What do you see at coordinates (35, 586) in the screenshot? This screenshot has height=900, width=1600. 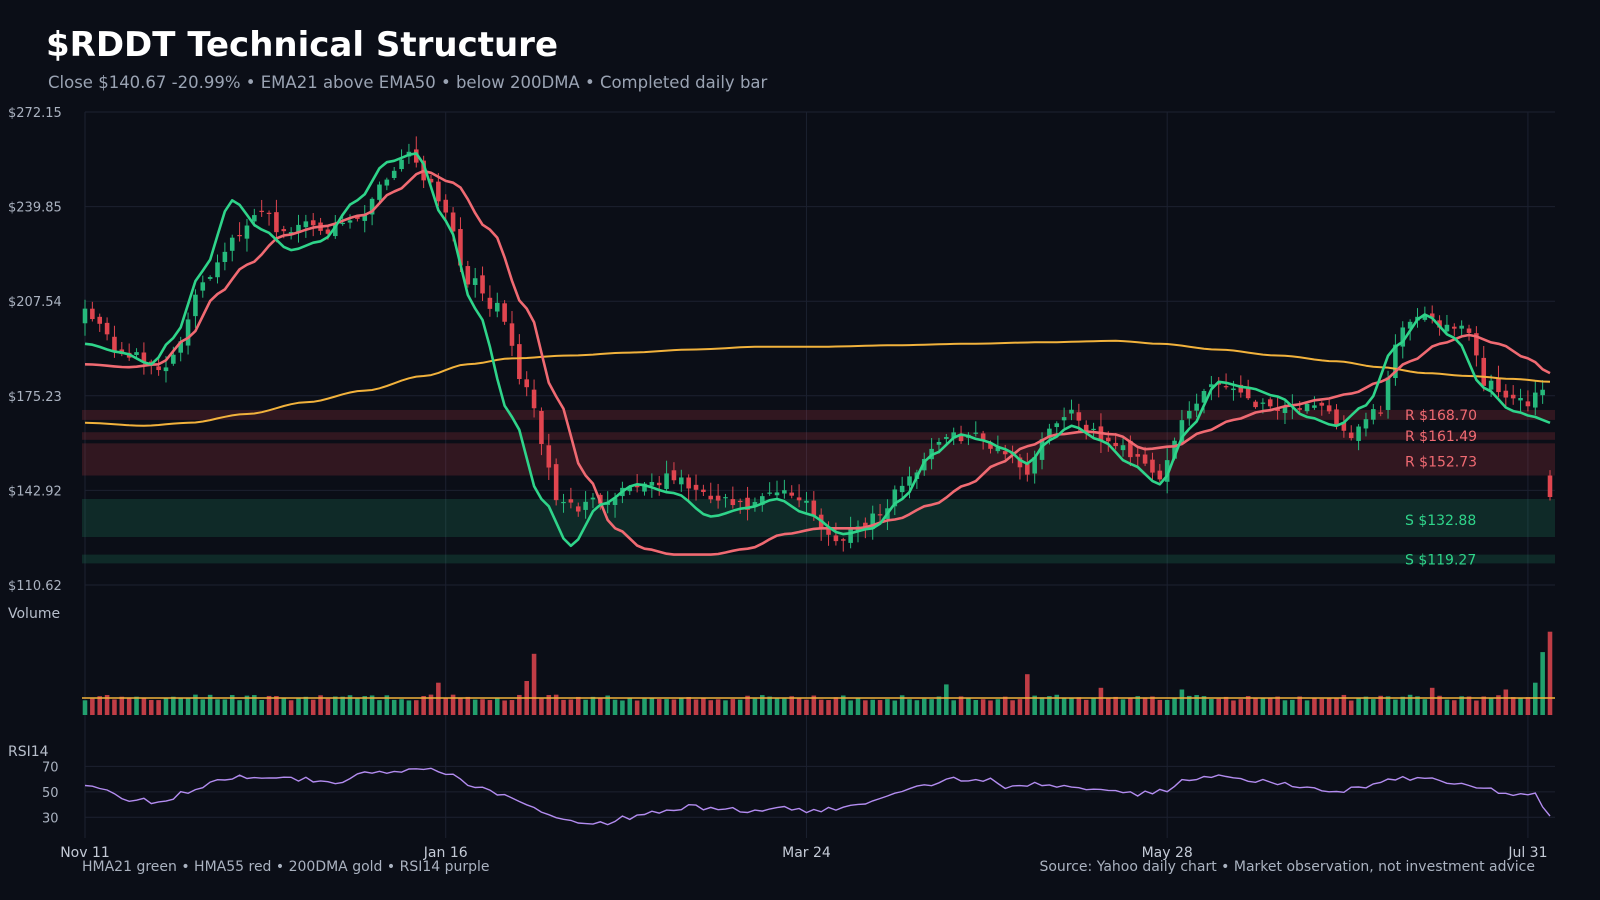 I see `y-tick-label: $110.62` at bounding box center [35, 586].